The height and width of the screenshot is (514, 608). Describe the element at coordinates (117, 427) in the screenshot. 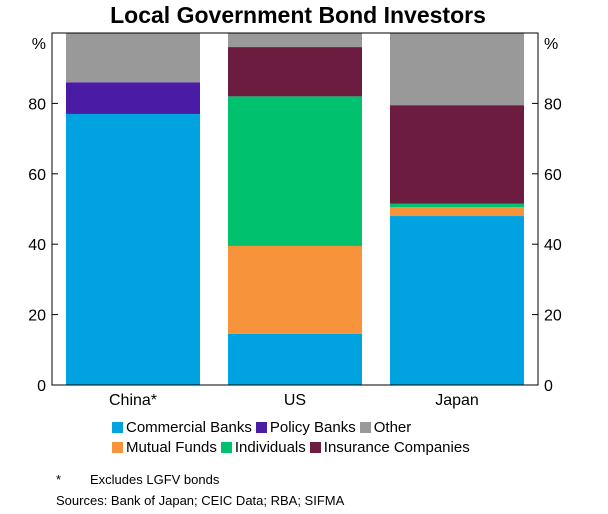

I see `swatch-commercial-banks` at that location.